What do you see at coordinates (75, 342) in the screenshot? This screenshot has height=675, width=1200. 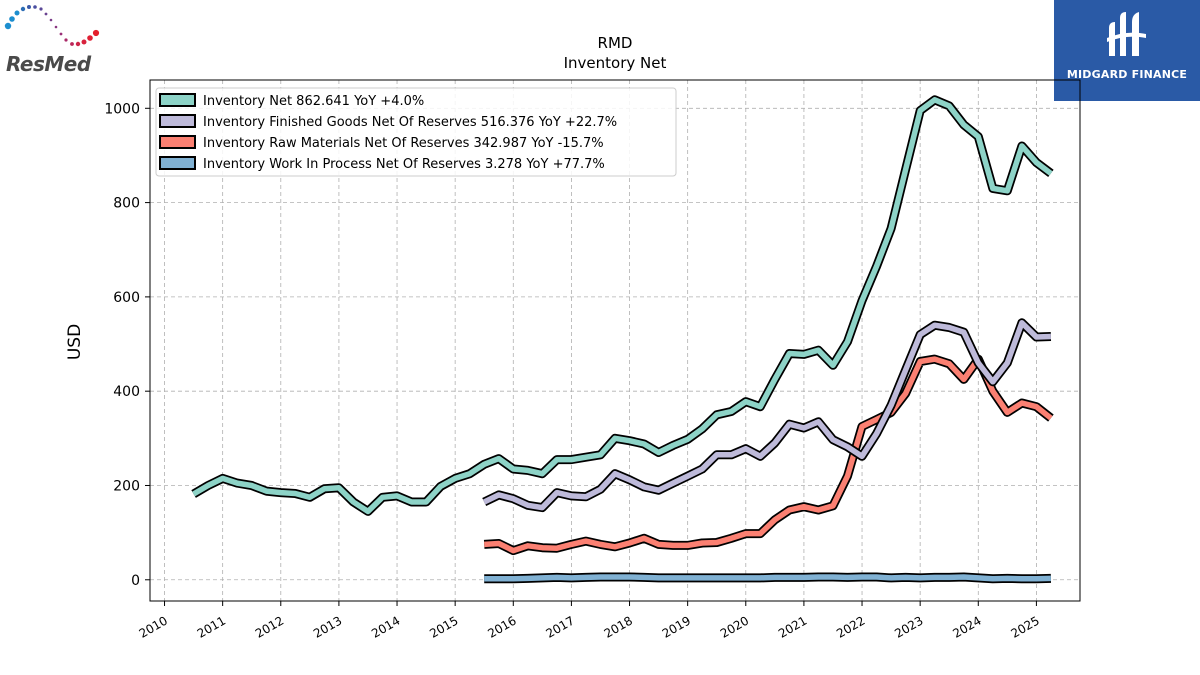 I see `y-axis-label: USD` at bounding box center [75, 342].